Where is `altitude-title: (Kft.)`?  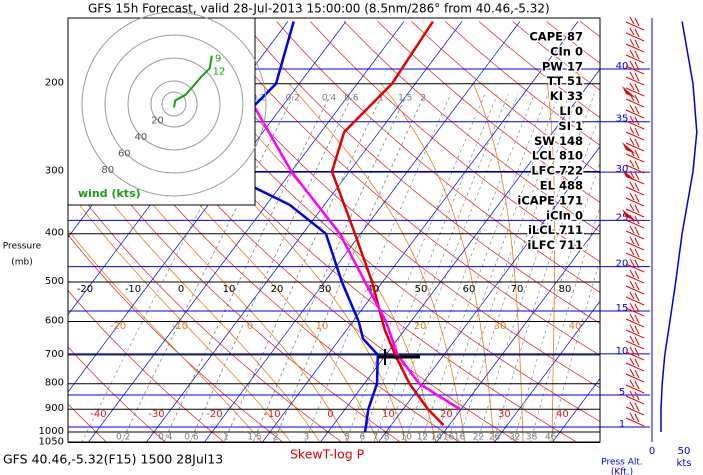
altitude-title: (Kft.) is located at coordinates (622, 471).